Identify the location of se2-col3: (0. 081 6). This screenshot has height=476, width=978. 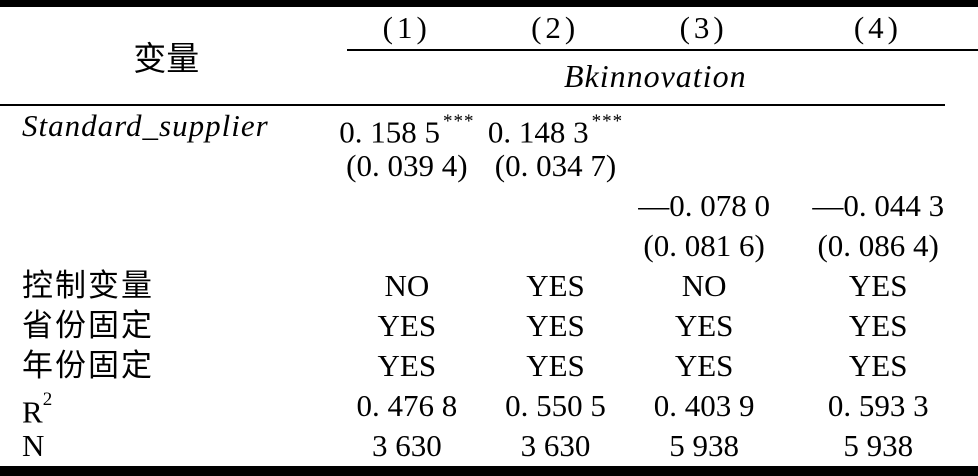
(704, 245).